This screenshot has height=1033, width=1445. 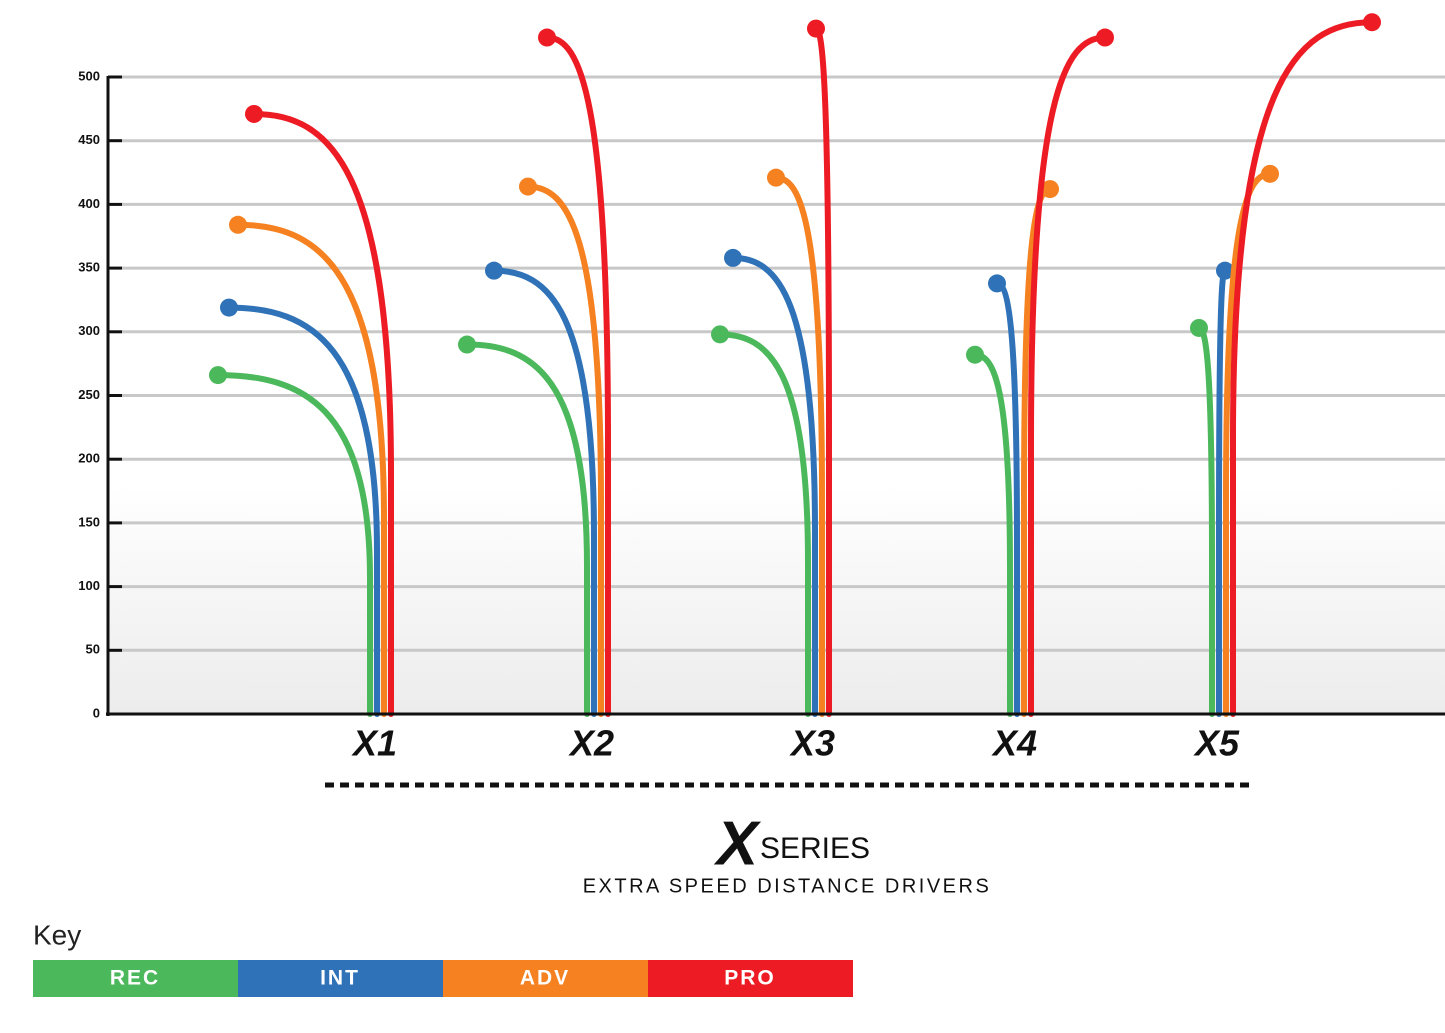 What do you see at coordinates (89, 139) in the screenshot?
I see `y-tick-label: 450` at bounding box center [89, 139].